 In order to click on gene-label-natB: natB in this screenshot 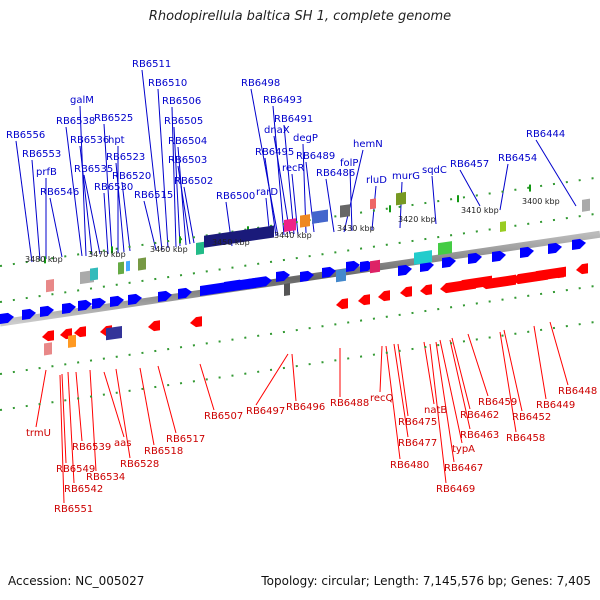, I will do `click(435, 410)`.